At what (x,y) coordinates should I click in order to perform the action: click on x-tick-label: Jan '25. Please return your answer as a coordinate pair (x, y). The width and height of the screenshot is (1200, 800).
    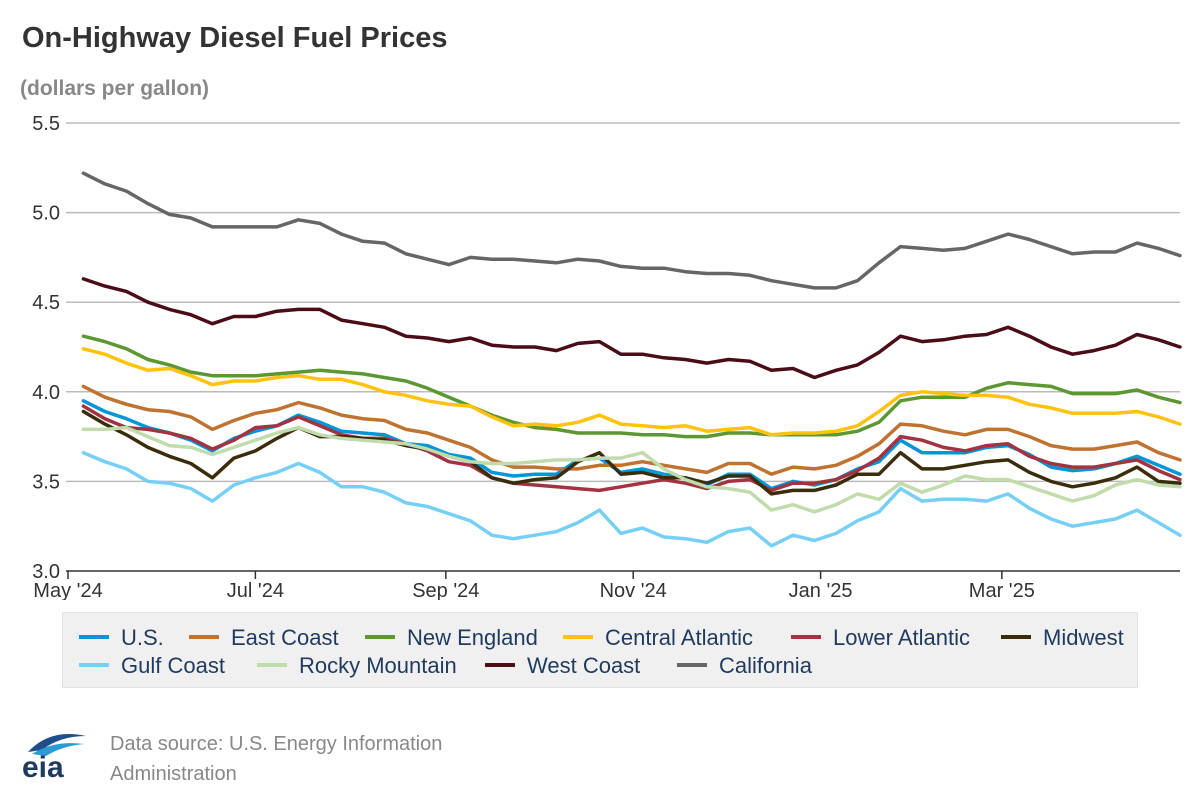
    Looking at the image, I should click on (821, 590).